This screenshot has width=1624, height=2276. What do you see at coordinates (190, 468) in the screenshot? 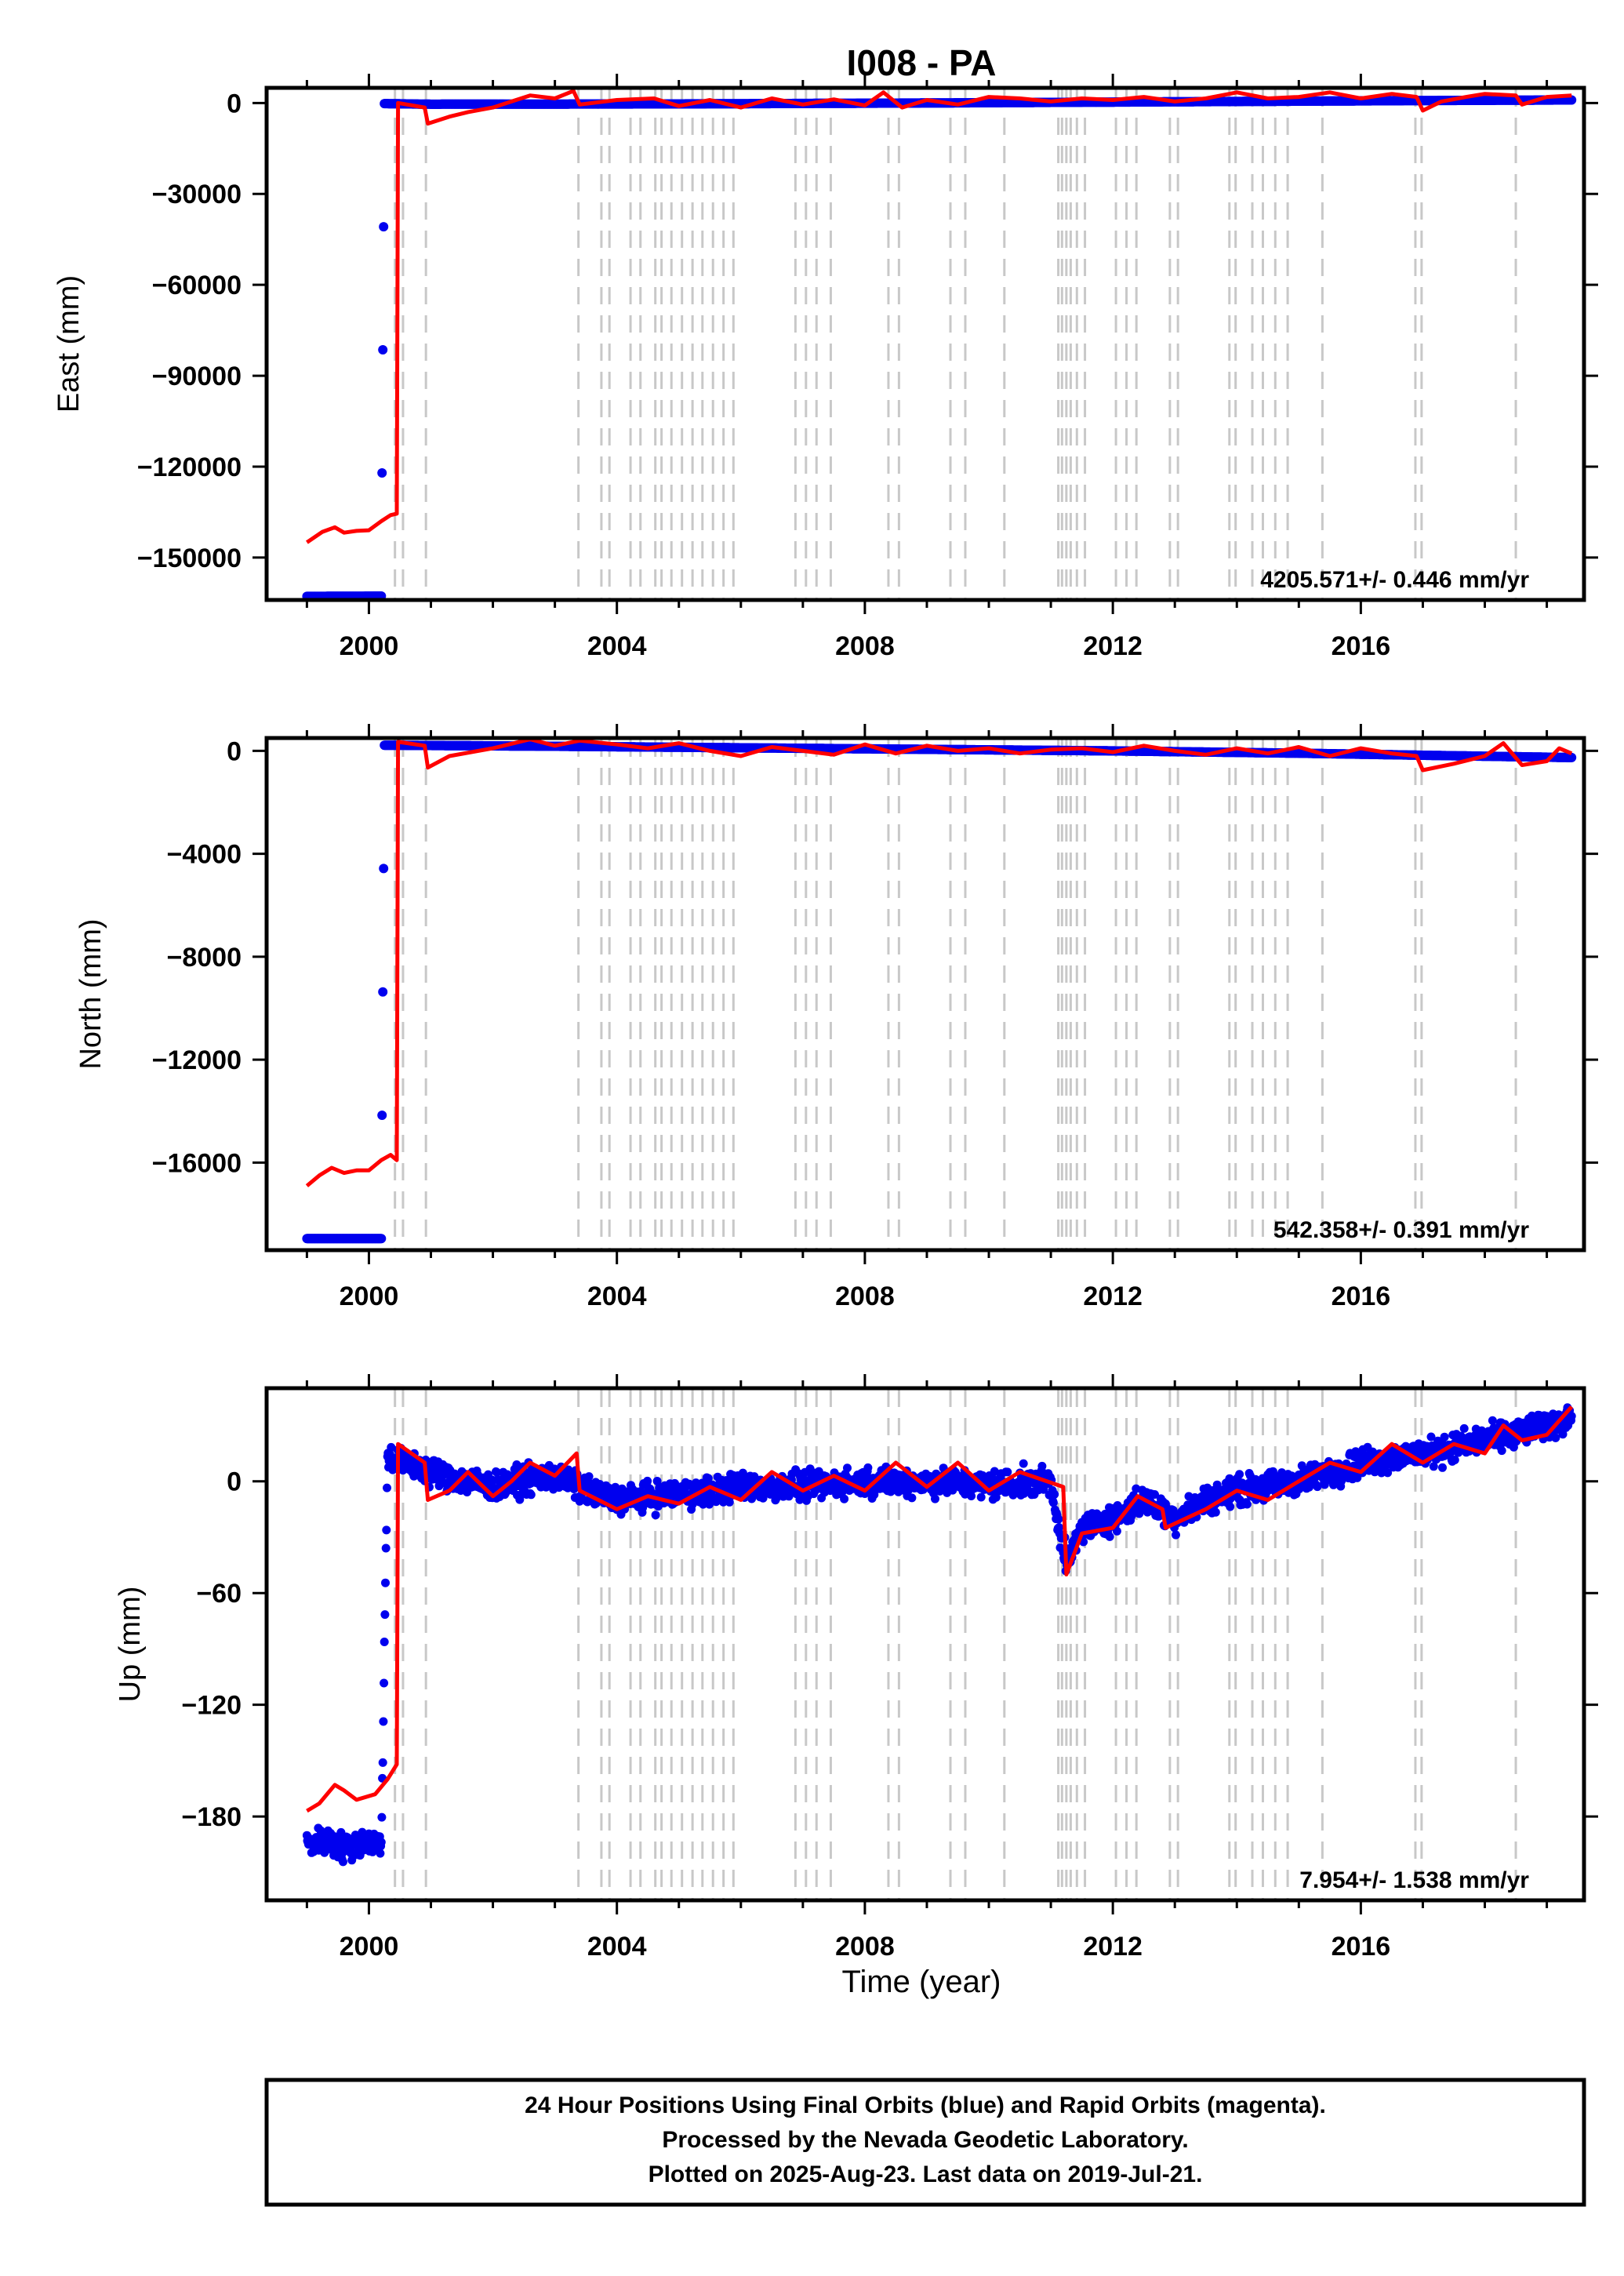
I see `y-tick-label: −120000` at bounding box center [190, 468].